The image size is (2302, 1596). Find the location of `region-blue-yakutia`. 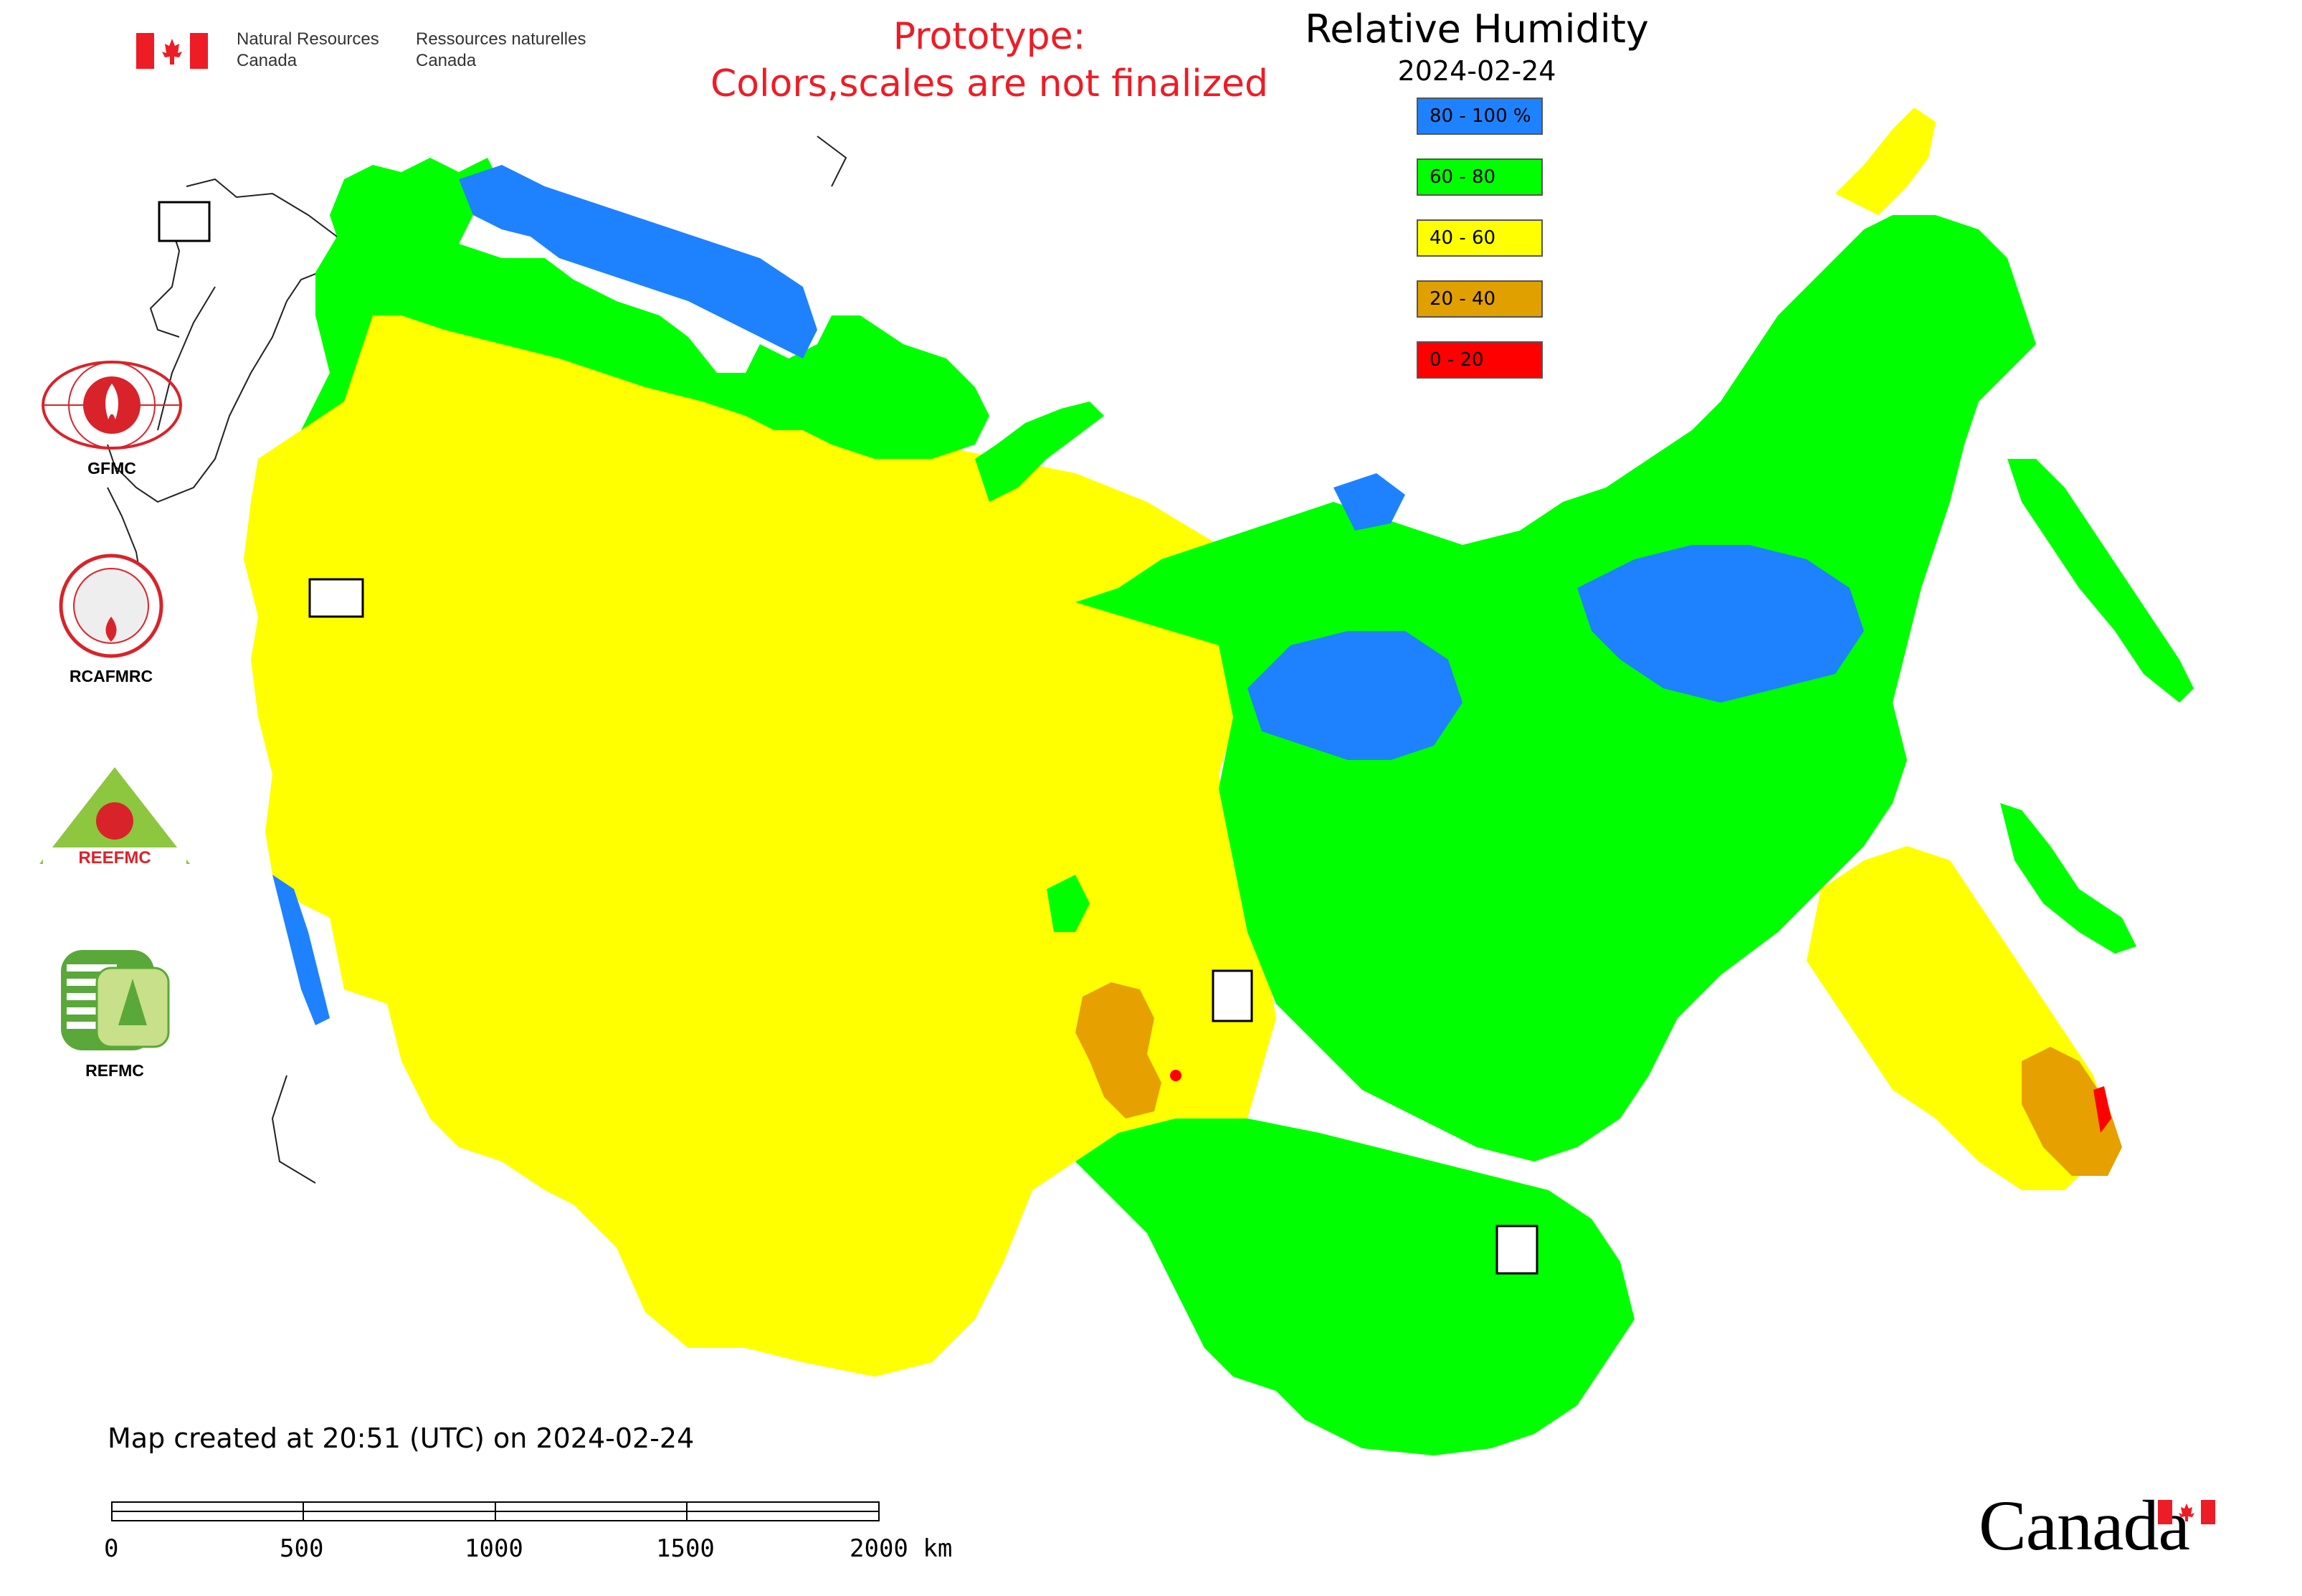

region-blue-yakutia is located at coordinates (1721, 624).